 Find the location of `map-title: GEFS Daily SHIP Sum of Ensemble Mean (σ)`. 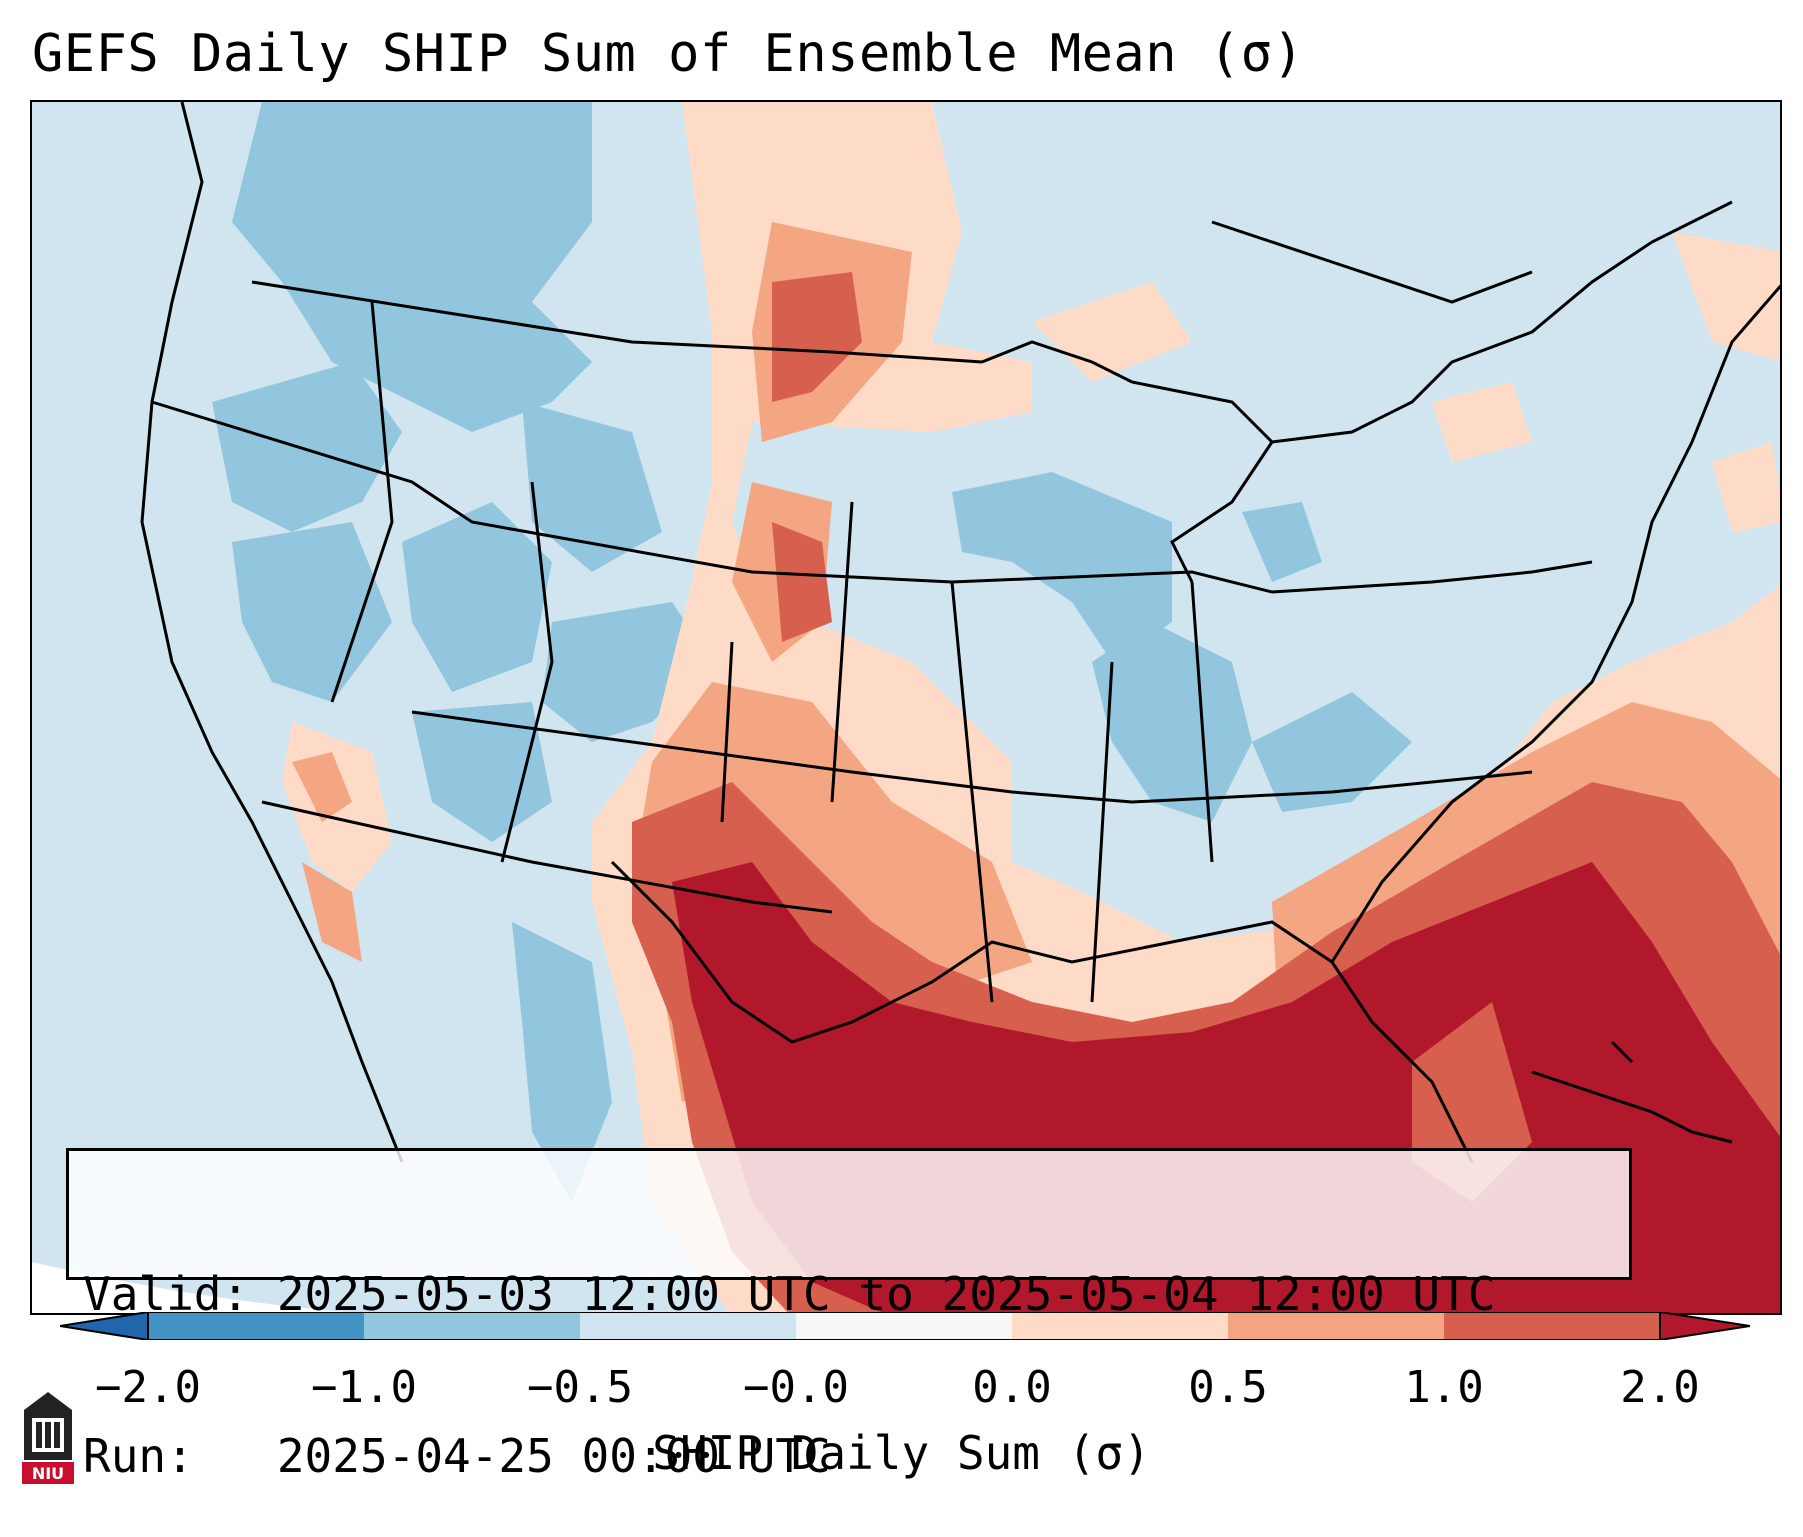

map-title: GEFS Daily SHIP Sum of Ensemble Mean (σ) is located at coordinates (668, 54).